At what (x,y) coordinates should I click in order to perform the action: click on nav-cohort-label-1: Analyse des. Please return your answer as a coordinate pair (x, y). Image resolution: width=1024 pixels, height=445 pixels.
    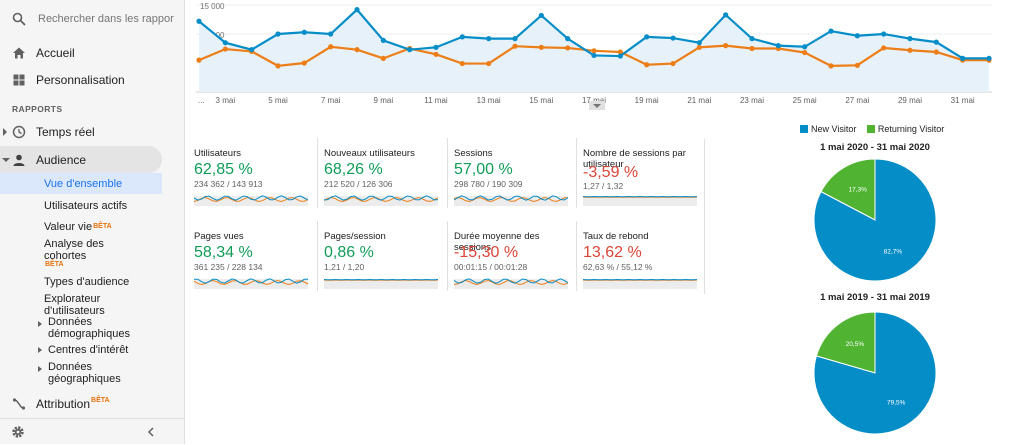
    Looking at the image, I should click on (74, 244).